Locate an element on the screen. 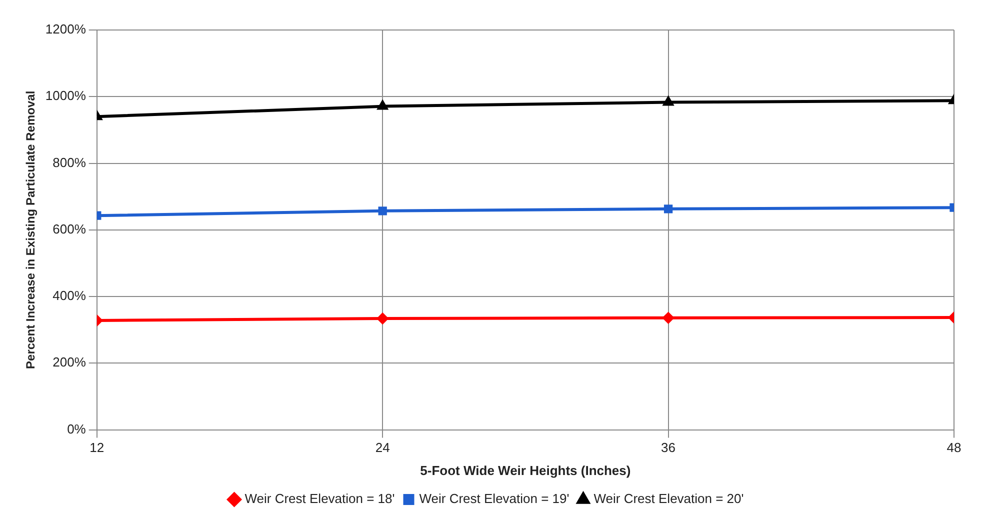  legend-label: Weir Crest Elevation = 19' is located at coordinates (494, 498).